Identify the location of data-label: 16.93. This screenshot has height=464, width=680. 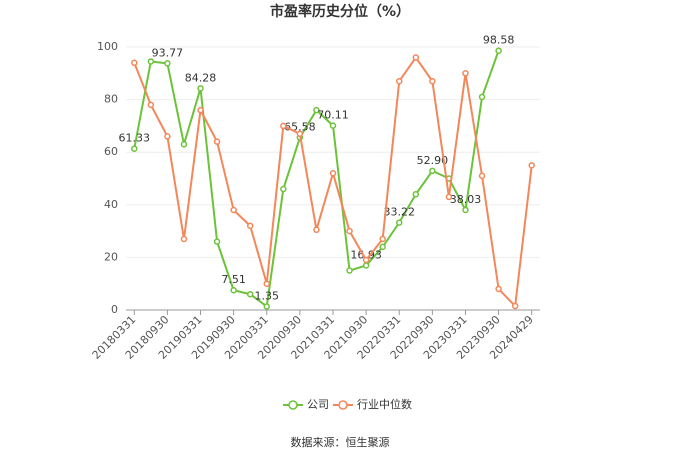
(366, 254).